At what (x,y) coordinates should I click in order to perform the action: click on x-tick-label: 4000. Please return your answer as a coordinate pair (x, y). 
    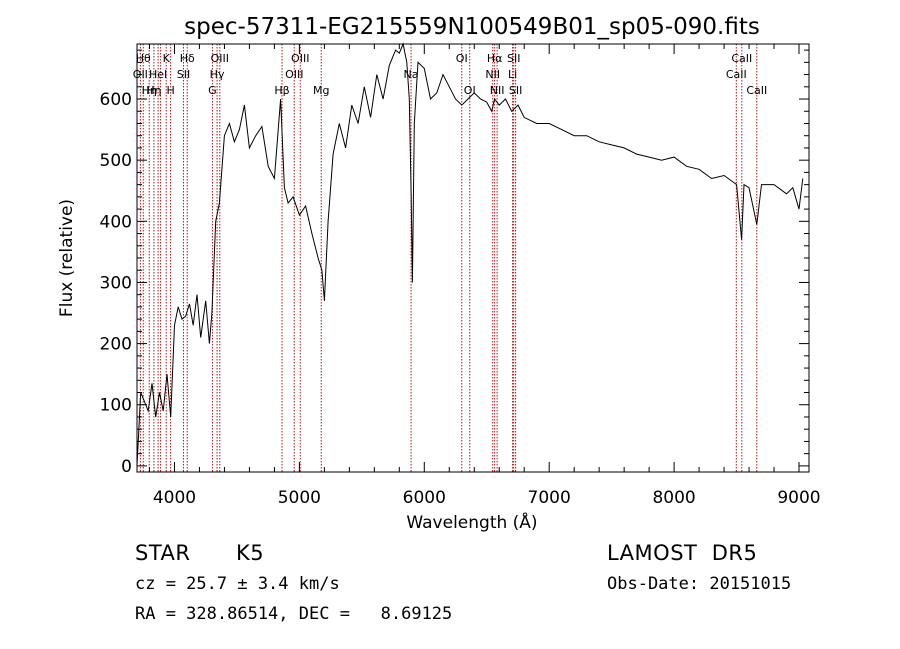
    Looking at the image, I should click on (174, 498).